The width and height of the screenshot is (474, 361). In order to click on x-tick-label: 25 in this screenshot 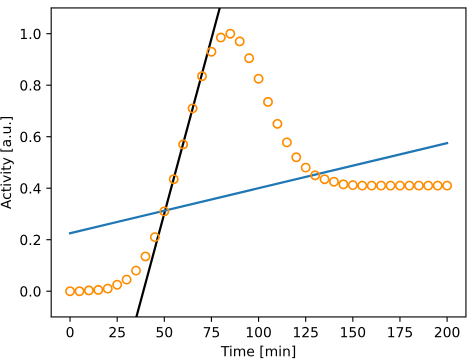, I will do `click(117, 332)`.